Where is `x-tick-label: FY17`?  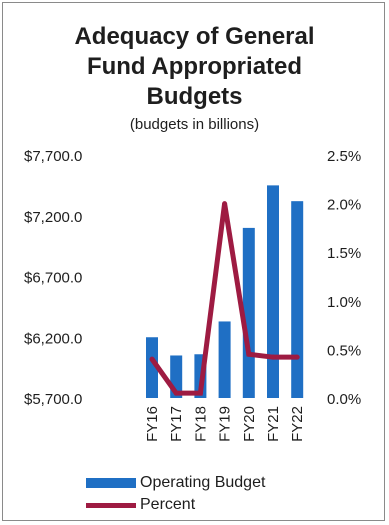 x-tick-label: FY17 is located at coordinates (176, 424).